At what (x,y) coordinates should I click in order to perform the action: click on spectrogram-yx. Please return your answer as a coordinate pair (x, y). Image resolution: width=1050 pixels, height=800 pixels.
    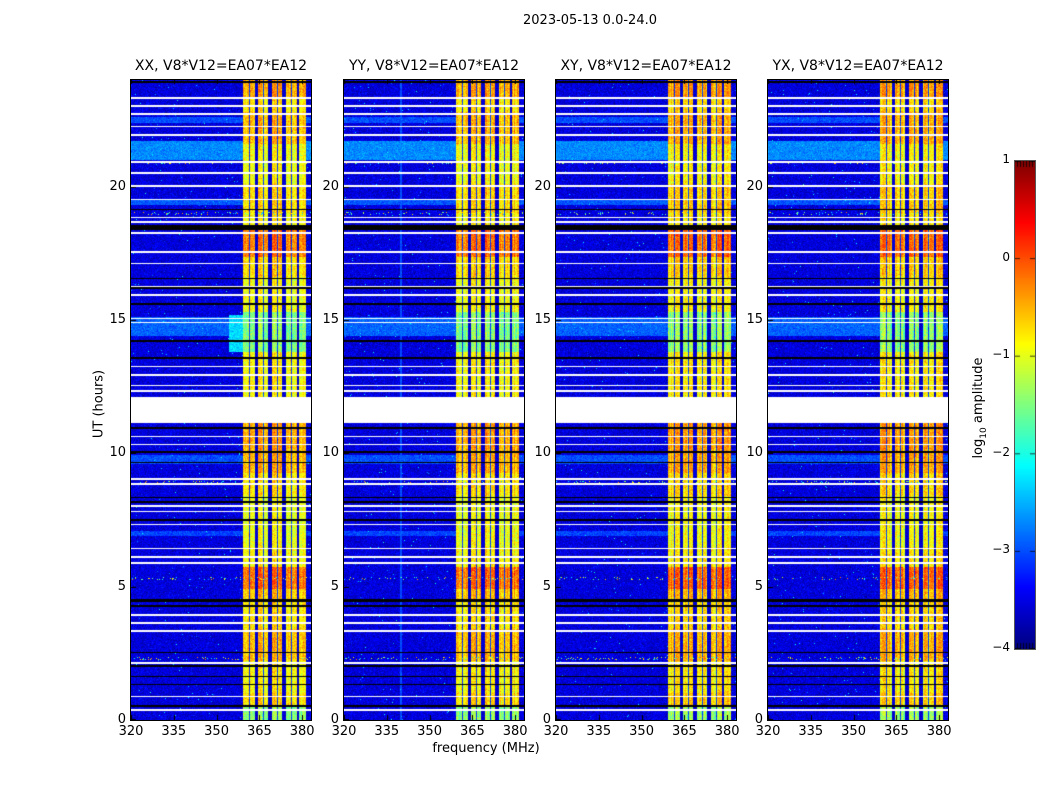
    Looking at the image, I should click on (858, 400).